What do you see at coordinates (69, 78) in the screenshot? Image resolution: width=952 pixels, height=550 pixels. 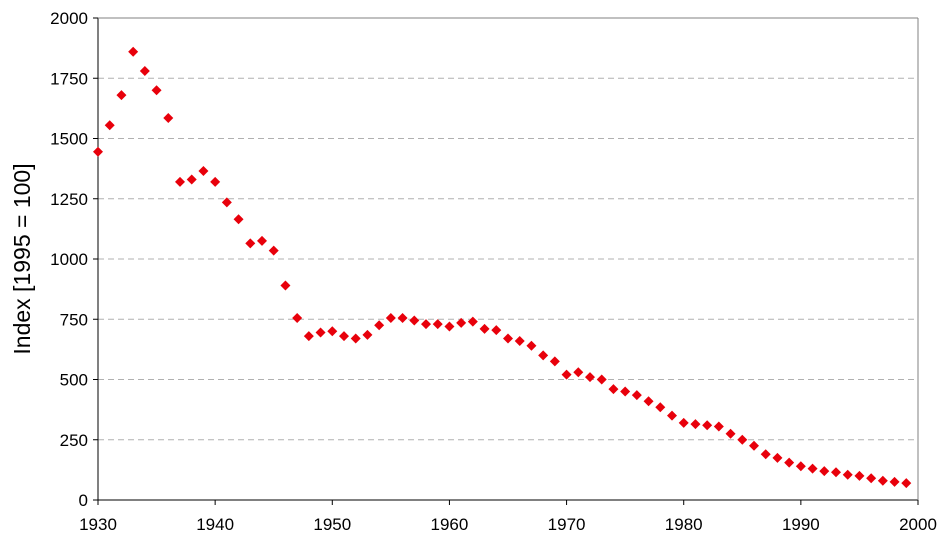 I see `y-tick-label: 1750` at bounding box center [69, 78].